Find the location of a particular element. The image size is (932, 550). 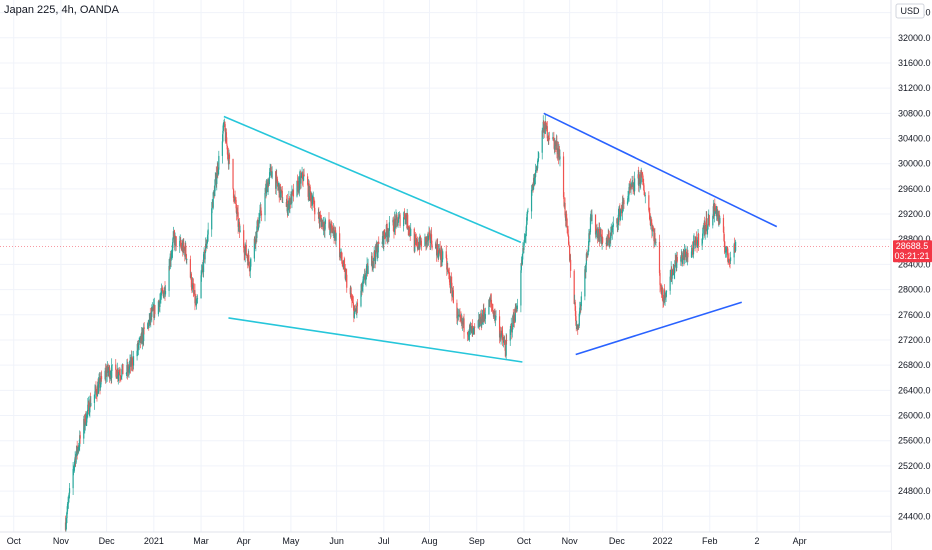

time-tick-label: Dec is located at coordinates (107, 541).